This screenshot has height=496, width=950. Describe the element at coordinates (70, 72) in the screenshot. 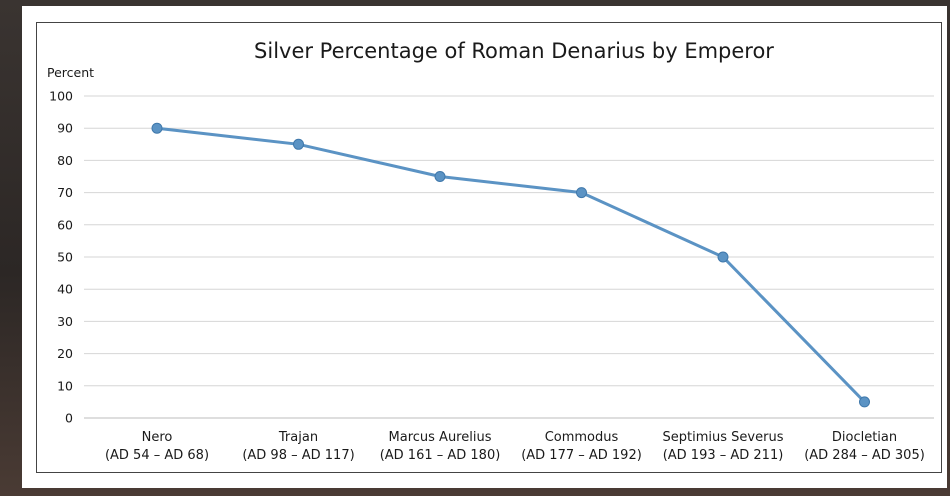

I see `y-axis-label: Percent` at that location.